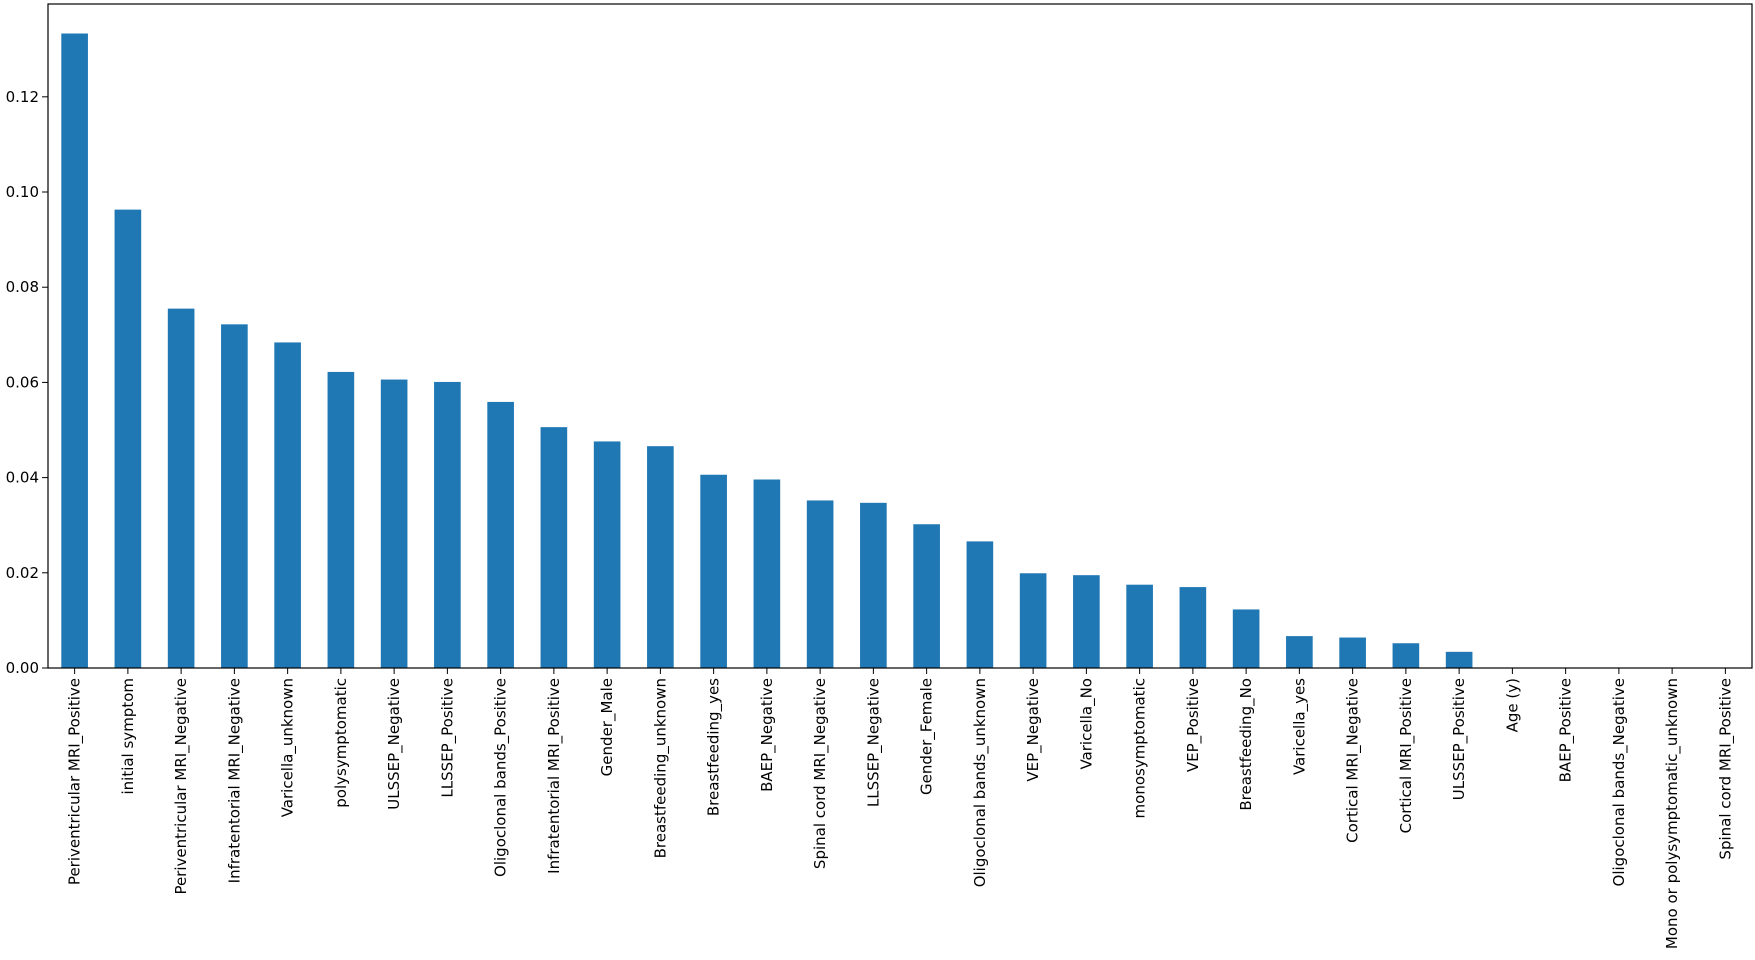 The width and height of the screenshot is (1755, 960). I want to click on y-tick-label: 0.04, so click(22, 478).